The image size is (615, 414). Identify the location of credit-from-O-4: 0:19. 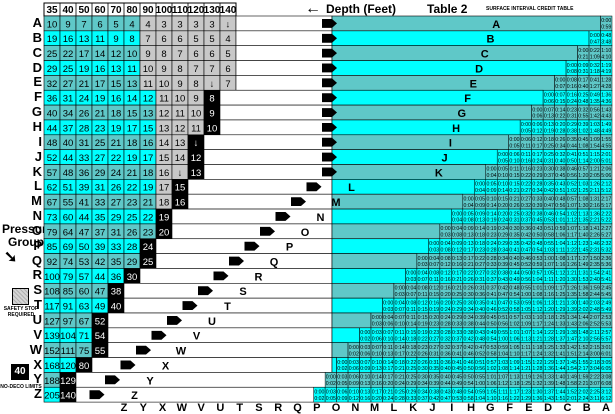
(491, 229).